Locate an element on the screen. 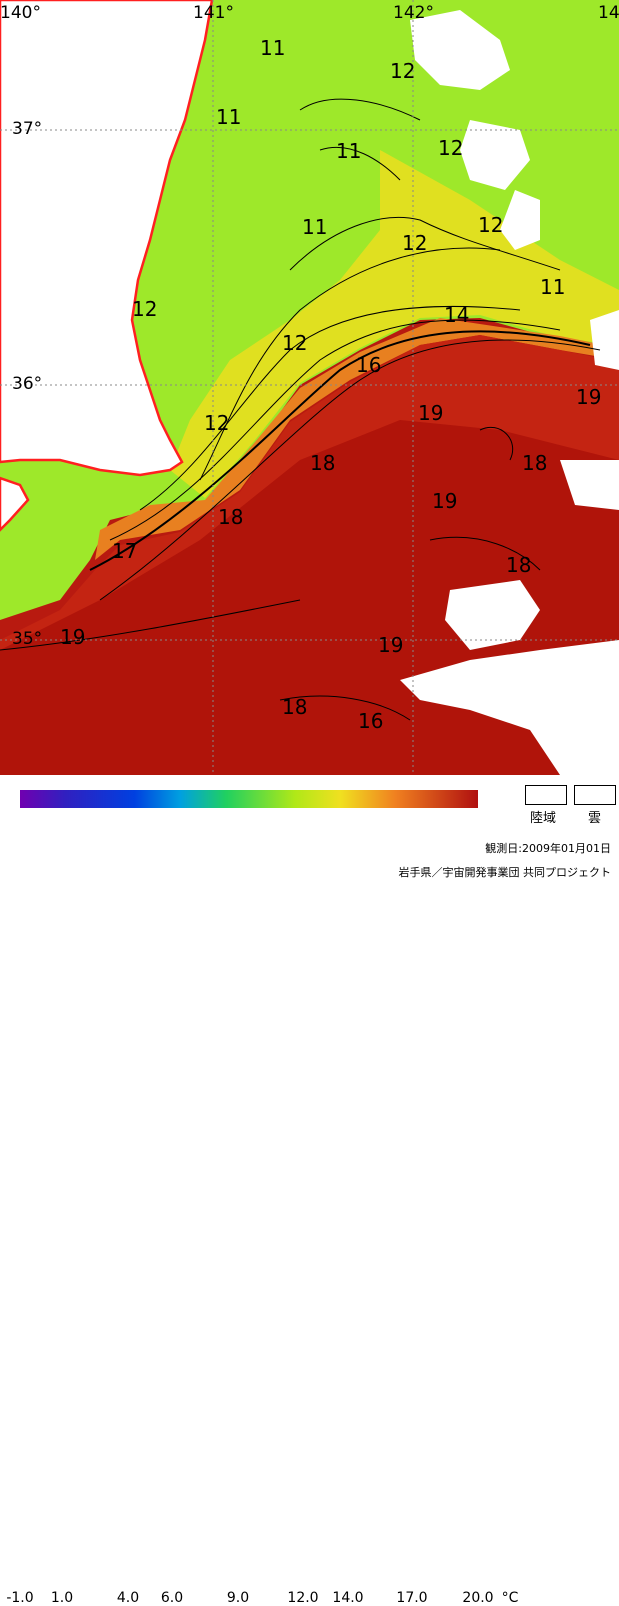 Image resolution: width=619 pixels, height=1606 pixels. legend-tick: 14.0 is located at coordinates (348, 1598).